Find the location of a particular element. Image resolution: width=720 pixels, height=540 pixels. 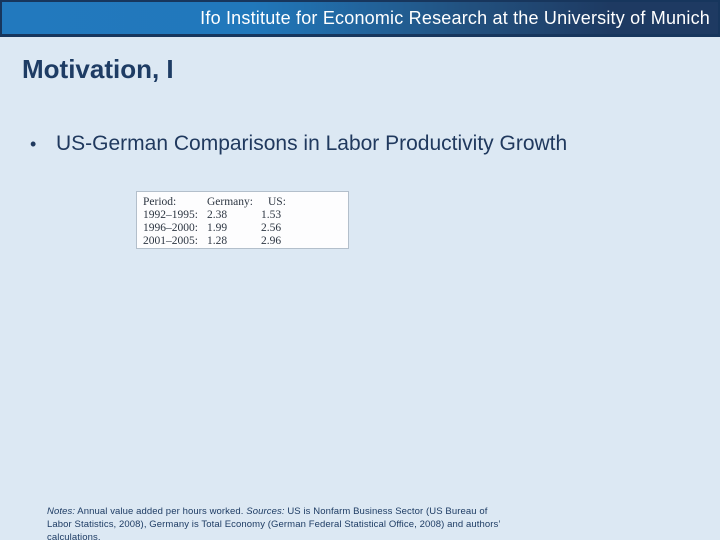

header-us: US: is located at coordinates (277, 202).